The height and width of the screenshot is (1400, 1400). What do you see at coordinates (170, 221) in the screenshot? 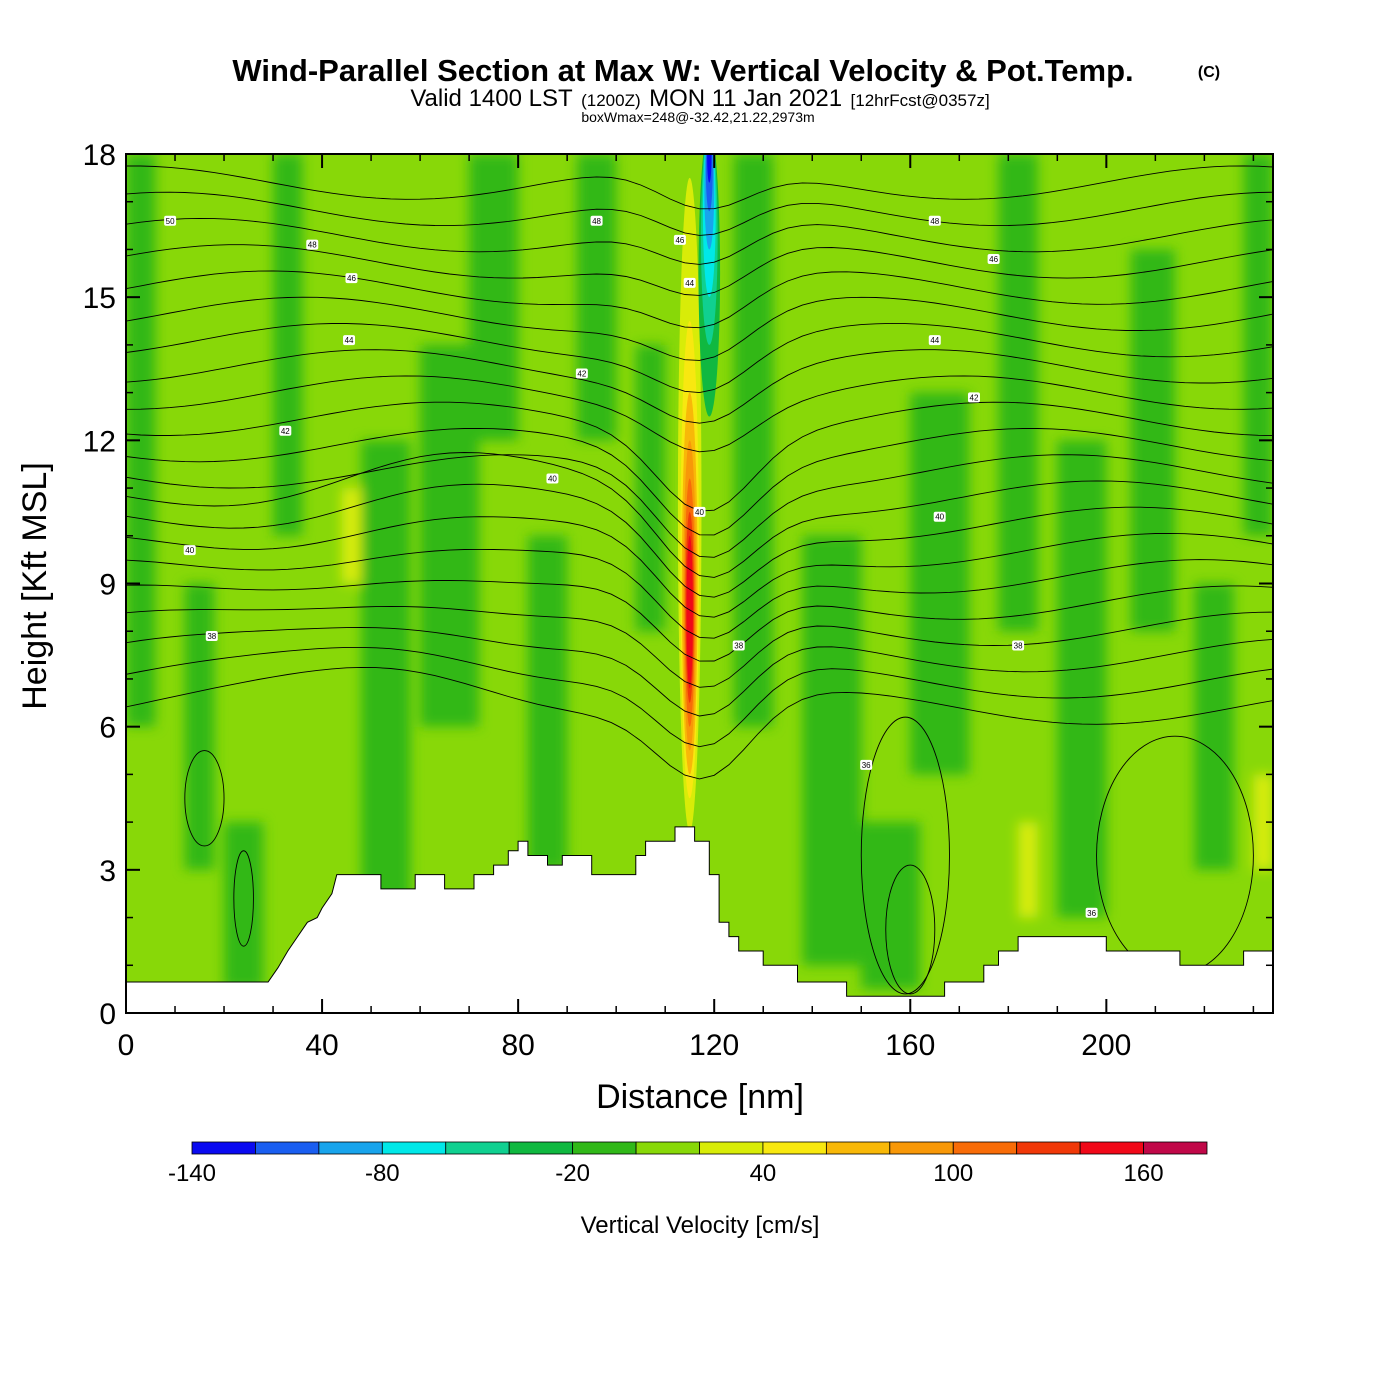
I see `theta-contour-label-text: 50` at bounding box center [170, 221].